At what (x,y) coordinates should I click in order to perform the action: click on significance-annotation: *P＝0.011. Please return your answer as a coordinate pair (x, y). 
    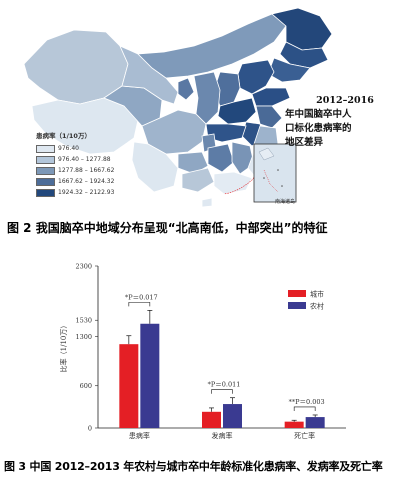
    Looking at the image, I should click on (224, 385).